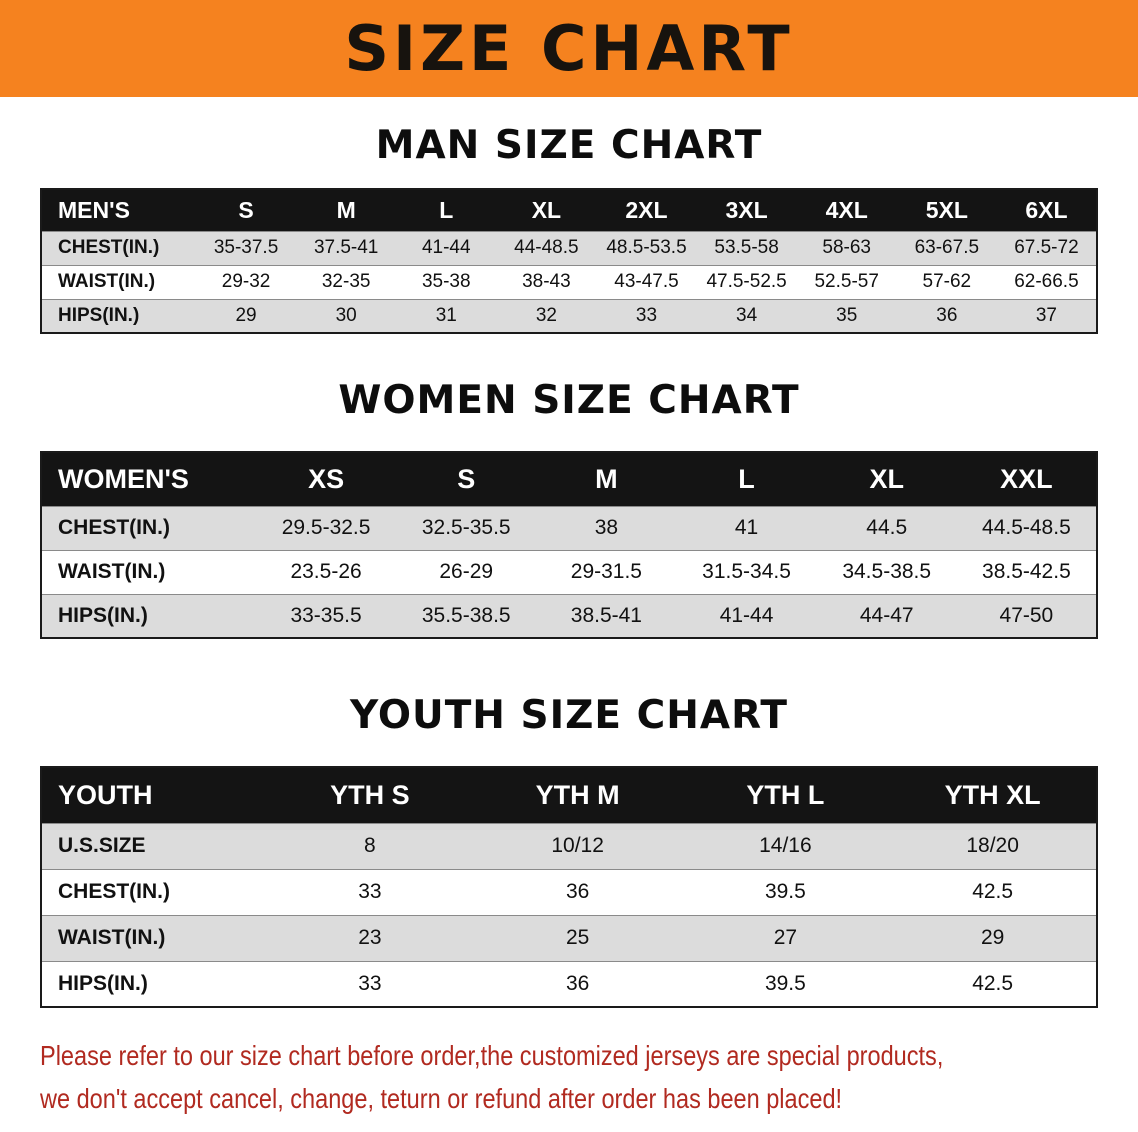  I want to click on column-header: YTH XL, so click(993, 795).